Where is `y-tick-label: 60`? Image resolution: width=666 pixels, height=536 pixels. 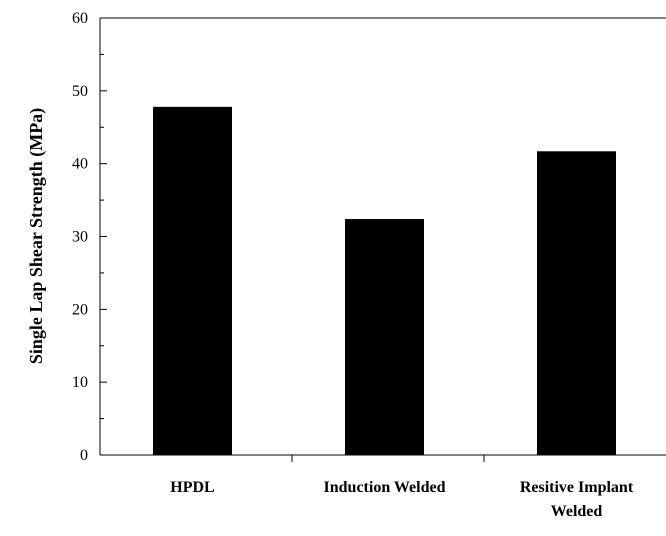
y-tick-label: 60 is located at coordinates (80, 18).